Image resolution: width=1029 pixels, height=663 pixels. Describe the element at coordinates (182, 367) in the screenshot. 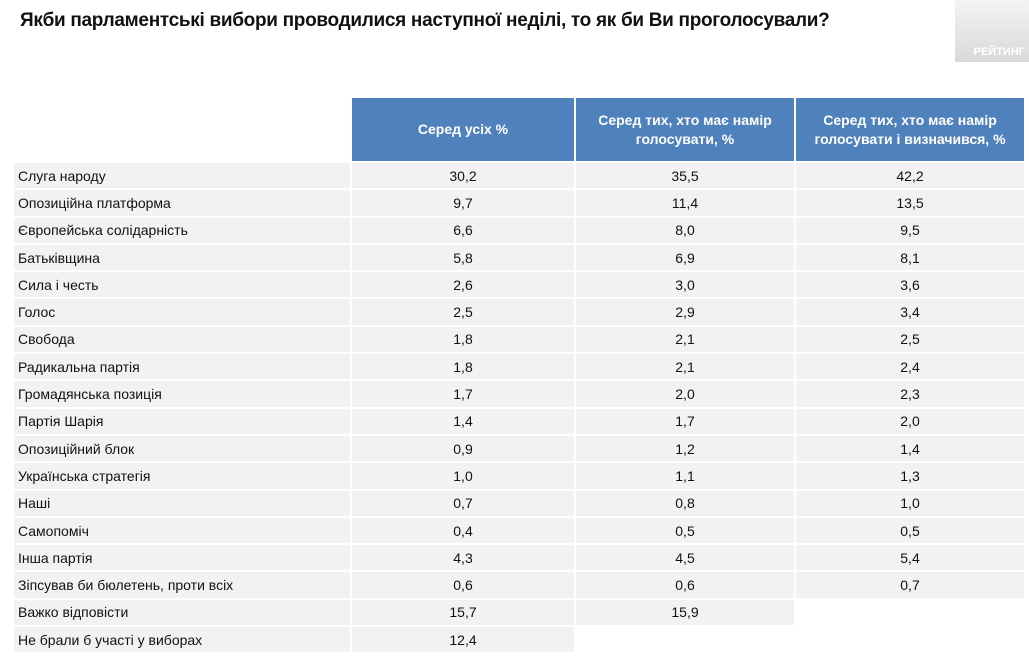

I see `row-label: Радикальна партія` at that location.